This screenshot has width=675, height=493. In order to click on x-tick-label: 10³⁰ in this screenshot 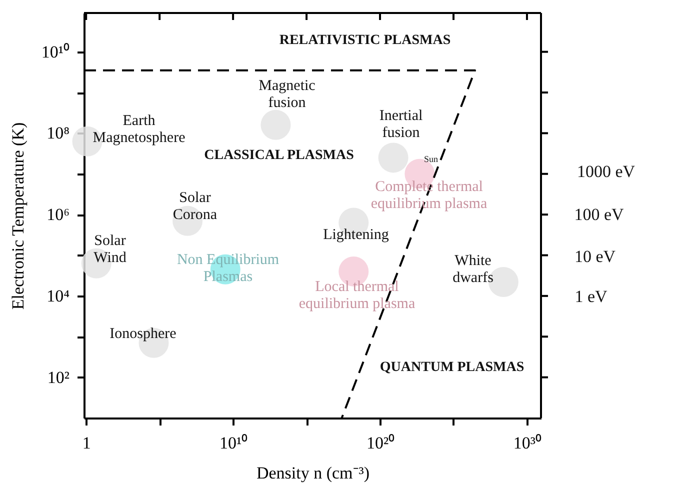, I will do `click(527, 443)`.